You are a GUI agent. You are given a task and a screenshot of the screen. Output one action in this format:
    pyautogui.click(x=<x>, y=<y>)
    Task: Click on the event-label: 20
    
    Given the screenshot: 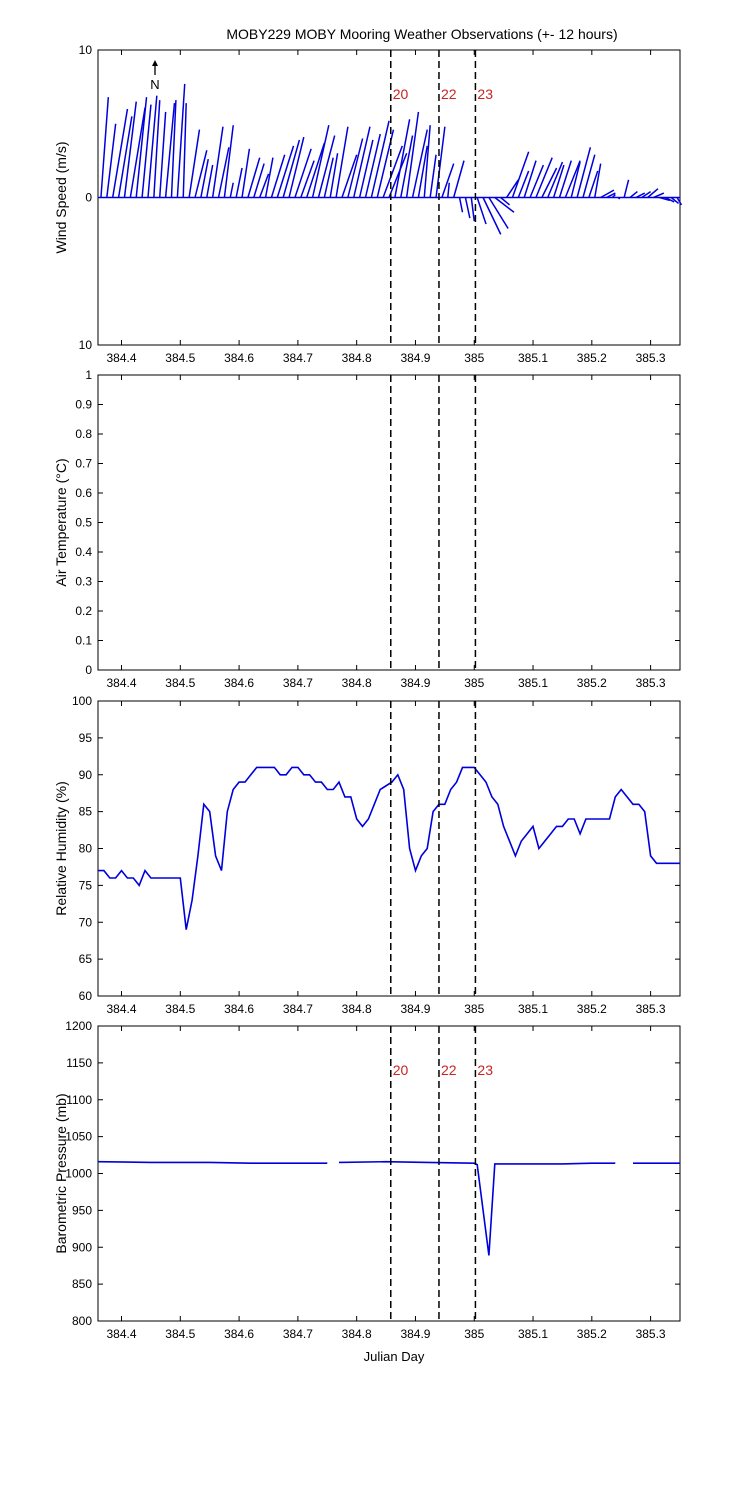 What is the action you would take?
    pyautogui.click(x=401, y=94)
    